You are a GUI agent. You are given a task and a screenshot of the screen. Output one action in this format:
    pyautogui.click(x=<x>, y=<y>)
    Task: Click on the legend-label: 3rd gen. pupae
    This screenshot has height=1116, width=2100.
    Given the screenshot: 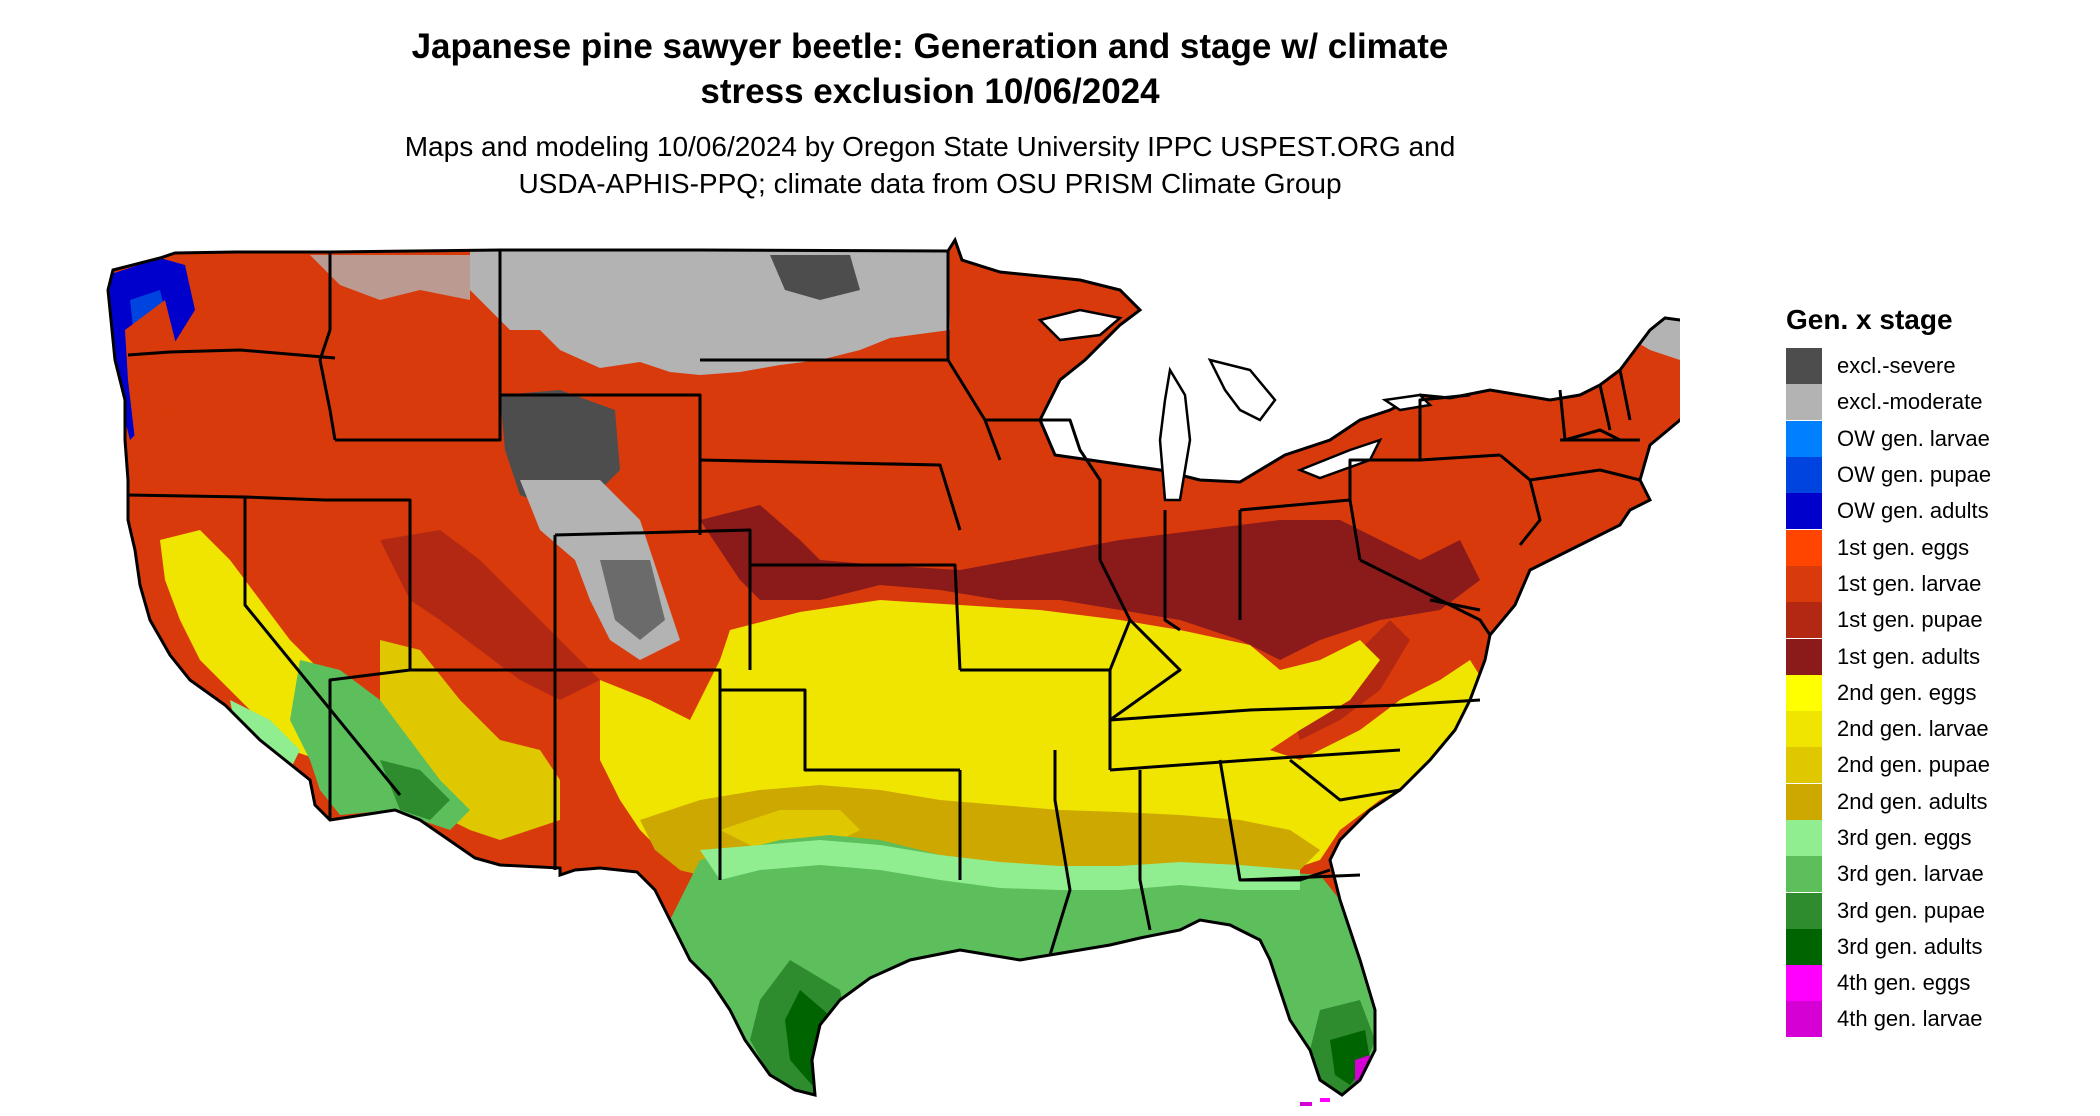 What is the action you would take?
    pyautogui.click(x=1911, y=910)
    